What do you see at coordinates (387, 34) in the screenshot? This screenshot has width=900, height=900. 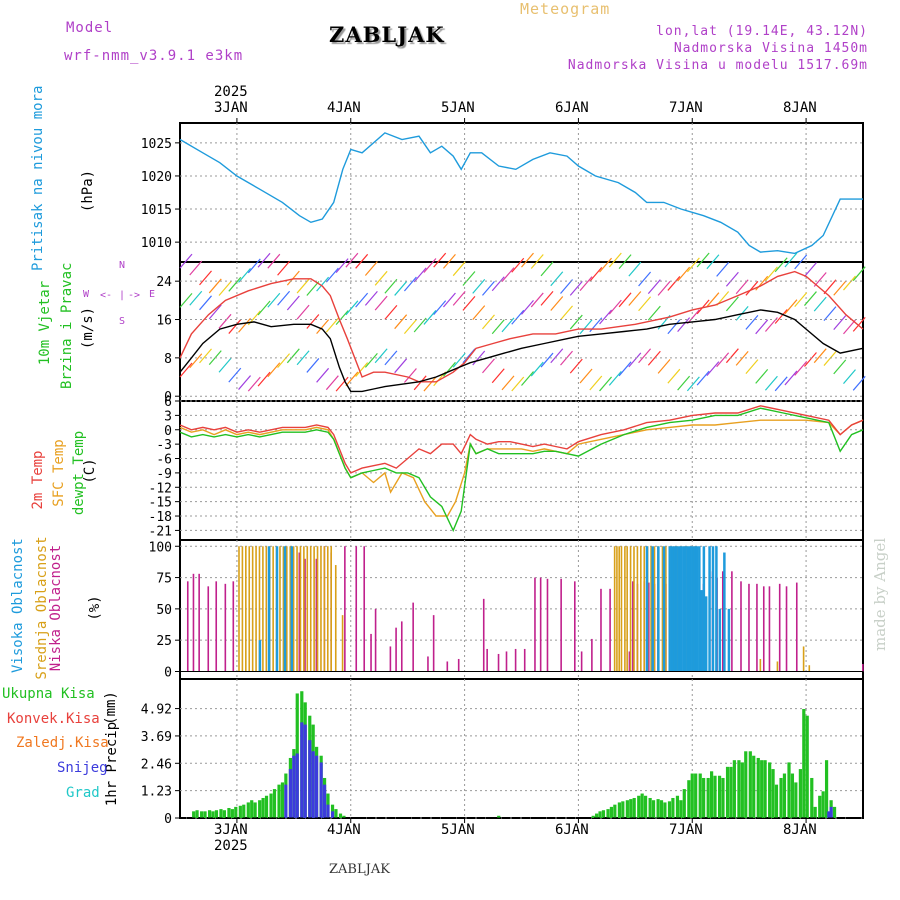 I see `station-title: ZABLJAK` at bounding box center [387, 34].